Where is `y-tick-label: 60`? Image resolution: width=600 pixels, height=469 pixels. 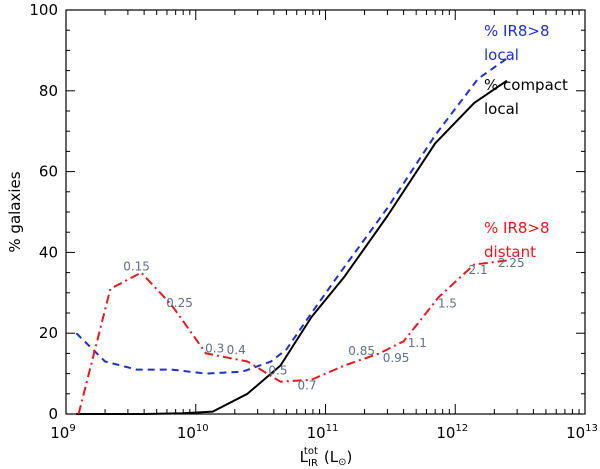
y-tick-label: 60 is located at coordinates (48, 172).